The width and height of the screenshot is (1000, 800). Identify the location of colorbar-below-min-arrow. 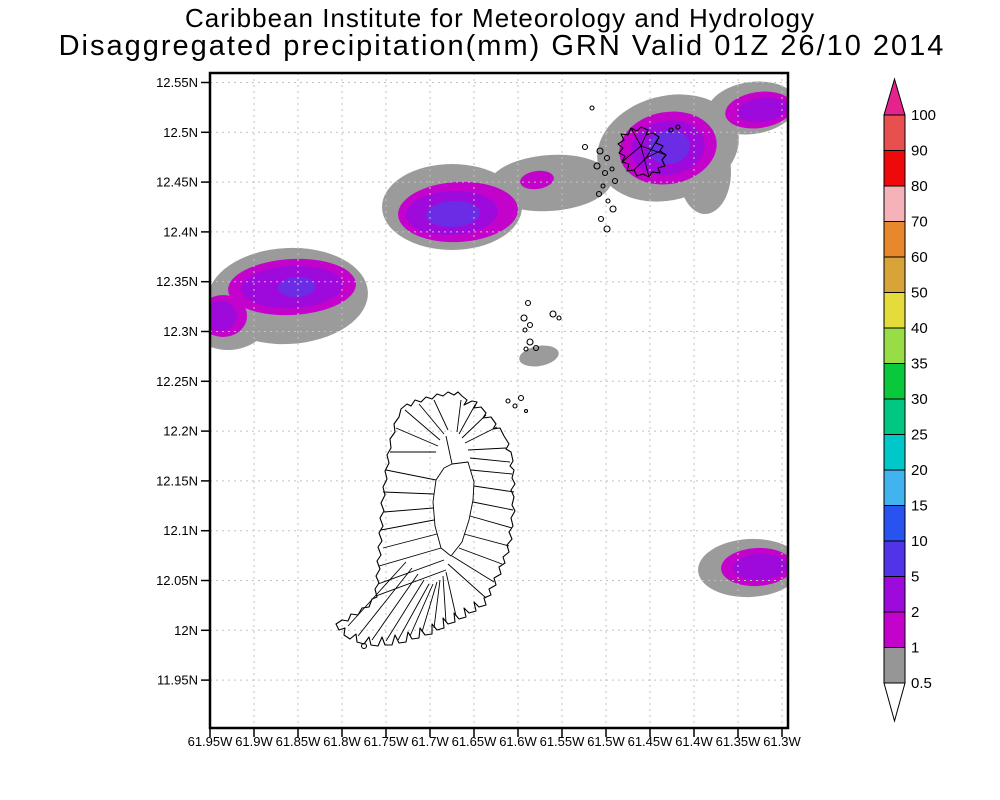
(894, 702).